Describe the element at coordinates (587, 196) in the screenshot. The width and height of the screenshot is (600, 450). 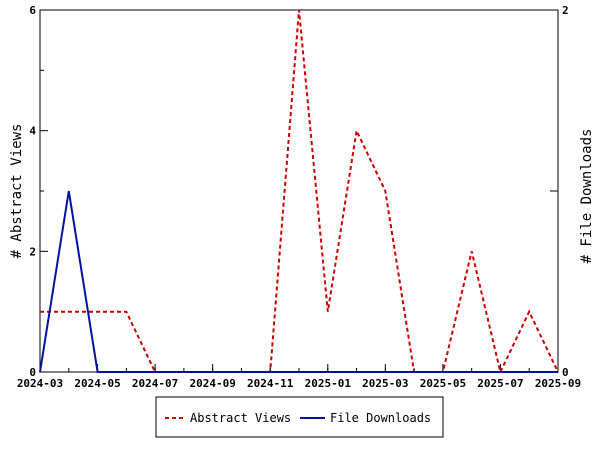
I see `y-axis-right-title: # File Downloads` at that location.